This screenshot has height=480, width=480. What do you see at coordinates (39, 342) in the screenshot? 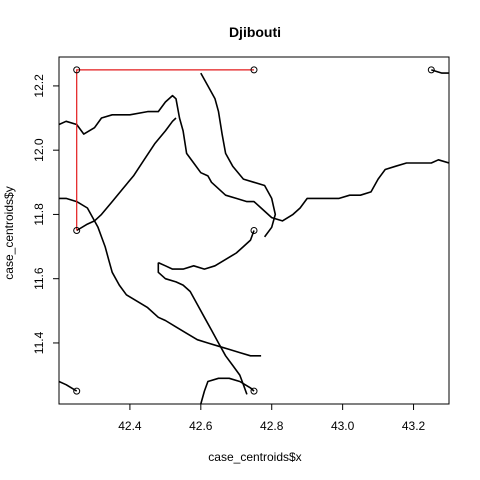
I see `y-tick-label: 11.4` at bounding box center [39, 342].